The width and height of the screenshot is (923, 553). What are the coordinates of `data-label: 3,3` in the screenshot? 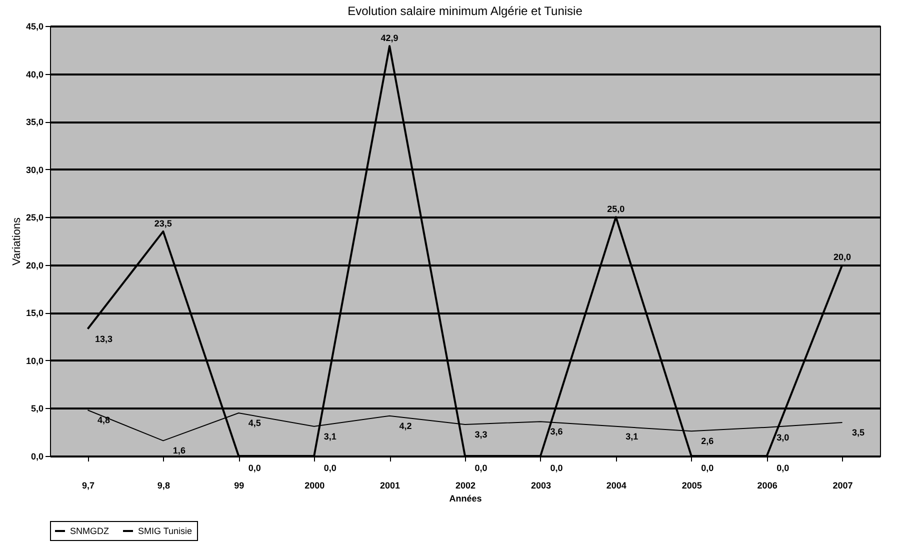 It's located at (481, 434).